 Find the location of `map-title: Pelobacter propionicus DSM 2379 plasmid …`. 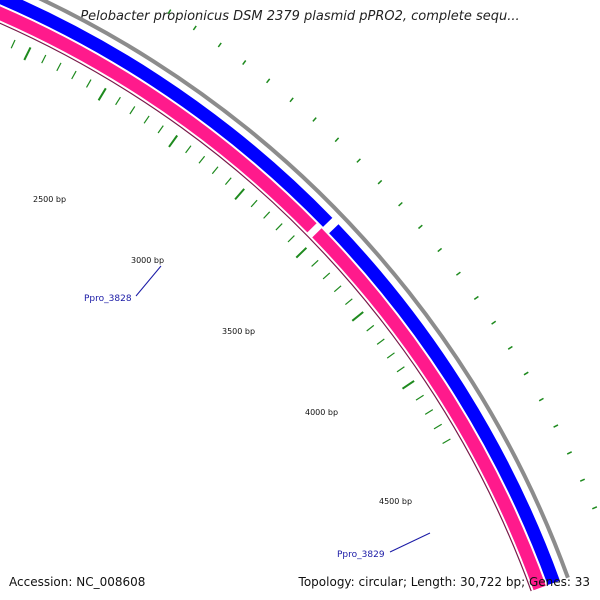

map-title: Pelobacter propionicus DSM 2379 plasmid … is located at coordinates (300, 16).